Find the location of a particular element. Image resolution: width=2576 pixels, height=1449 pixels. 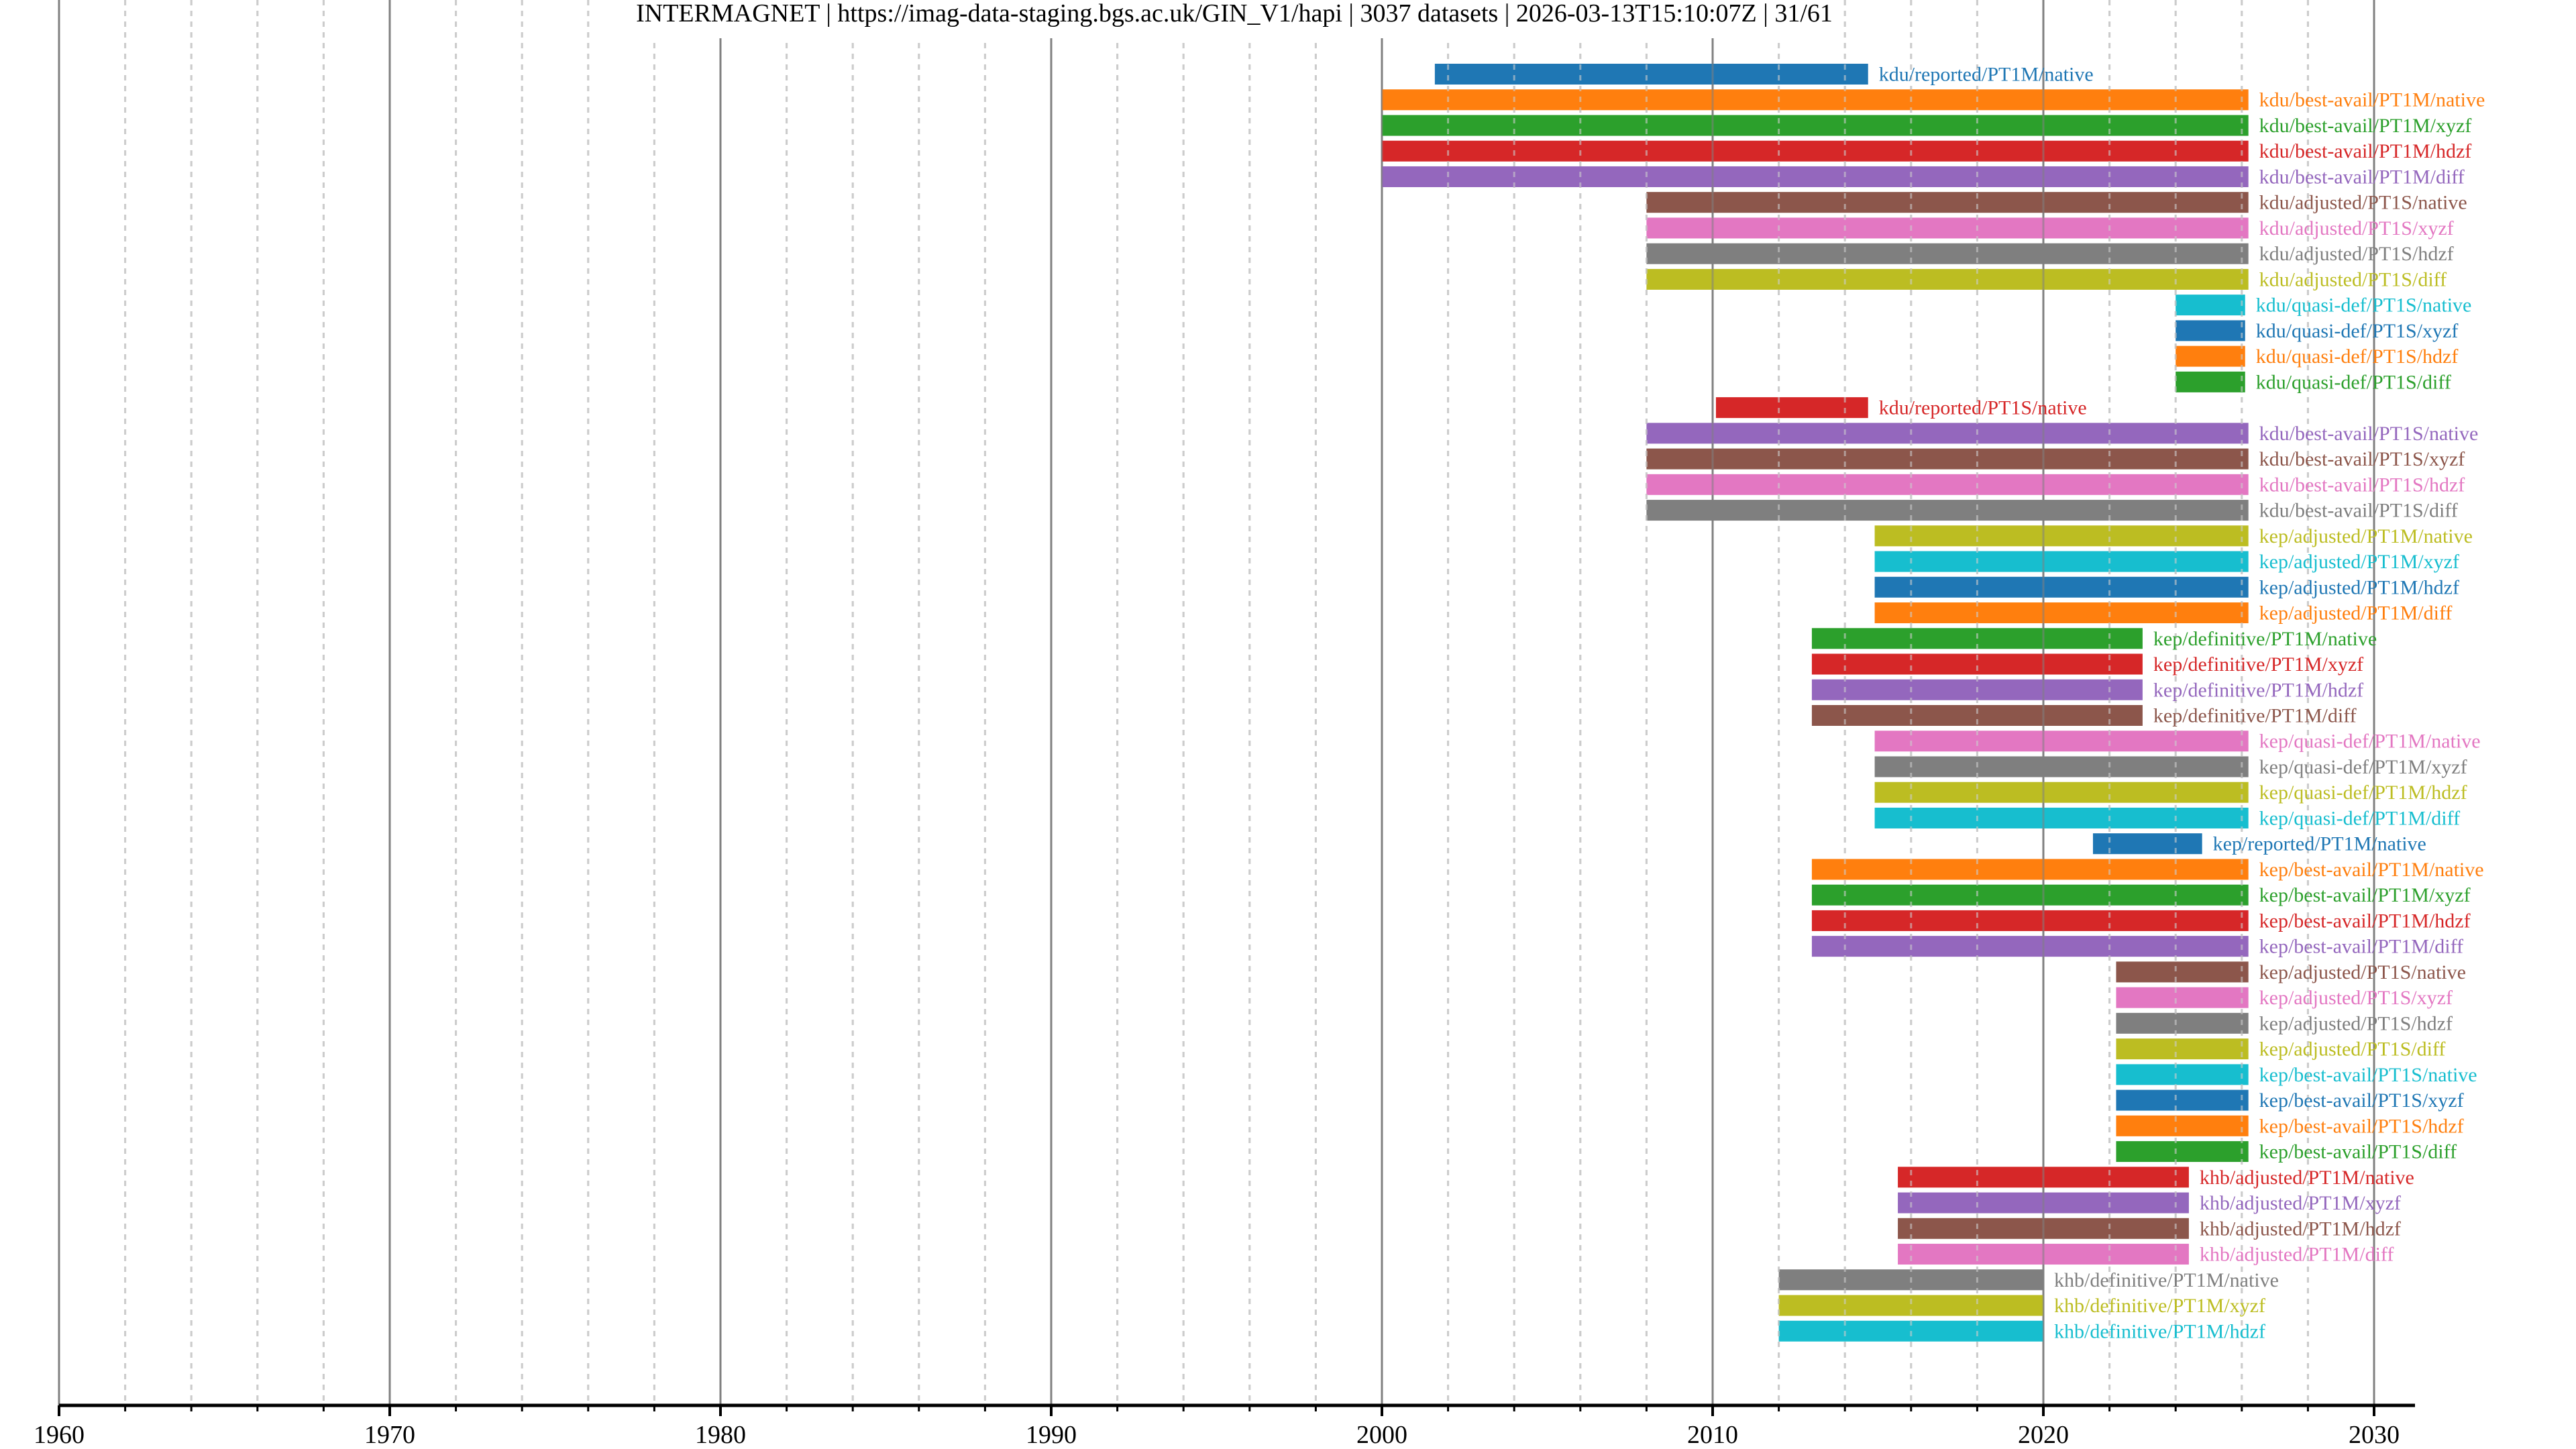

bar-label: kep/best-avail/PT1S/xyzf is located at coordinates (2361, 1100).